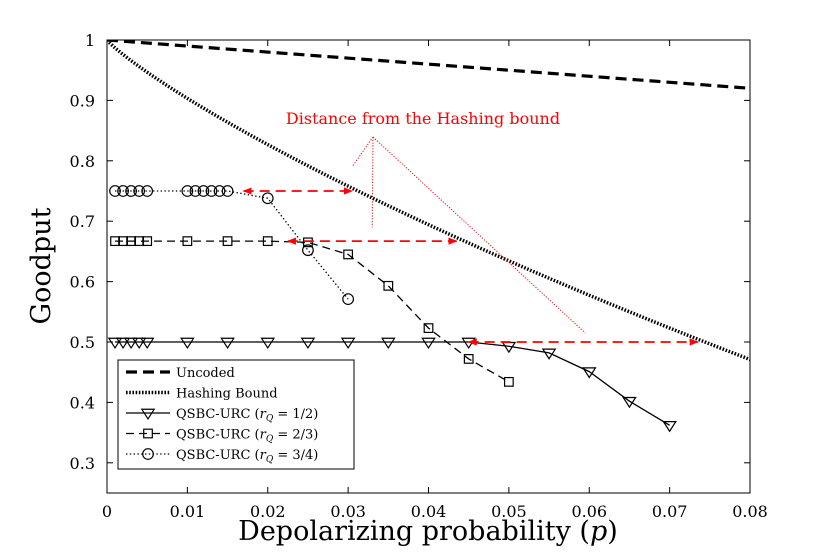 This screenshot has height=553, width=830. I want to click on legend-label-0: Uncoded, so click(205, 373).